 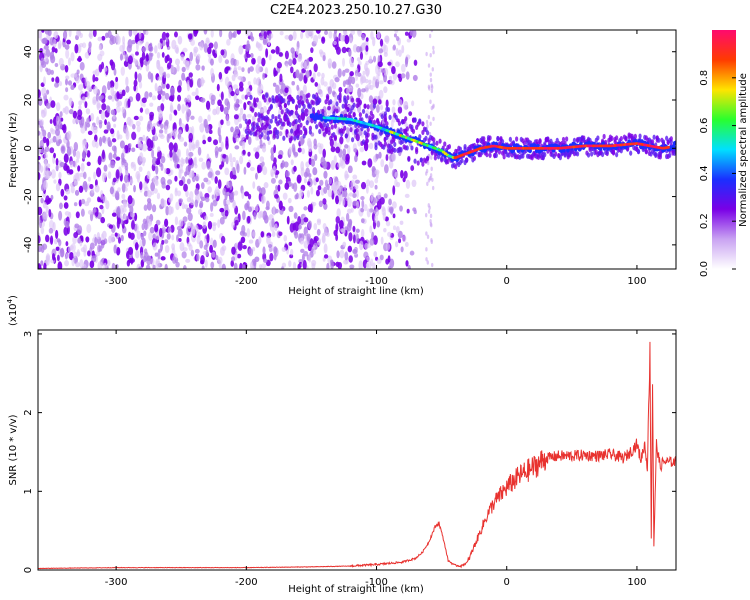 I want to click on colorbar-label: Normalized spectral amplitude, so click(x=743, y=150).